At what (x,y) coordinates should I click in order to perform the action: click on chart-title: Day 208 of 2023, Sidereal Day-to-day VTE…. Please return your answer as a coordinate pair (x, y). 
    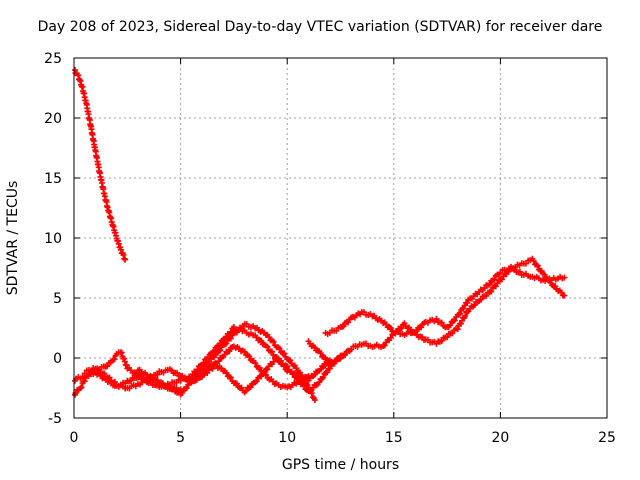
    Looking at the image, I should click on (320, 27).